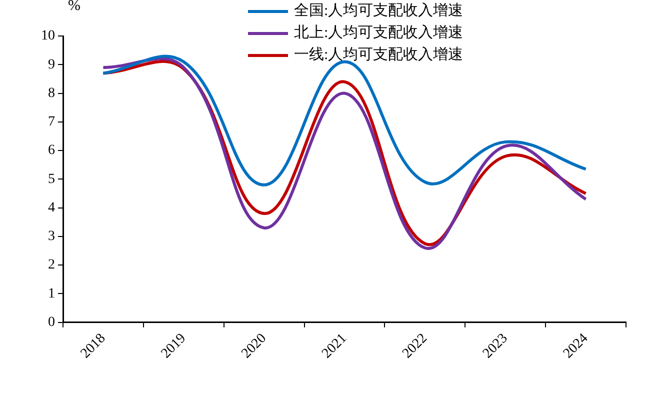  Describe the element at coordinates (48, 36) in the screenshot. I see `y-tick-label: 10` at that location.